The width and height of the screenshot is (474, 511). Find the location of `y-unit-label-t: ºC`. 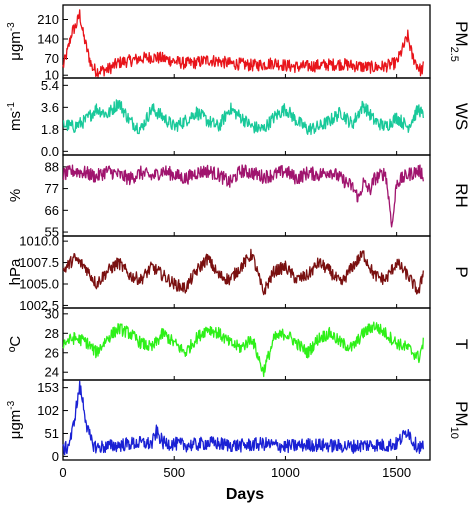

y-unit-label-t: ºC is located at coordinates (15, 344).